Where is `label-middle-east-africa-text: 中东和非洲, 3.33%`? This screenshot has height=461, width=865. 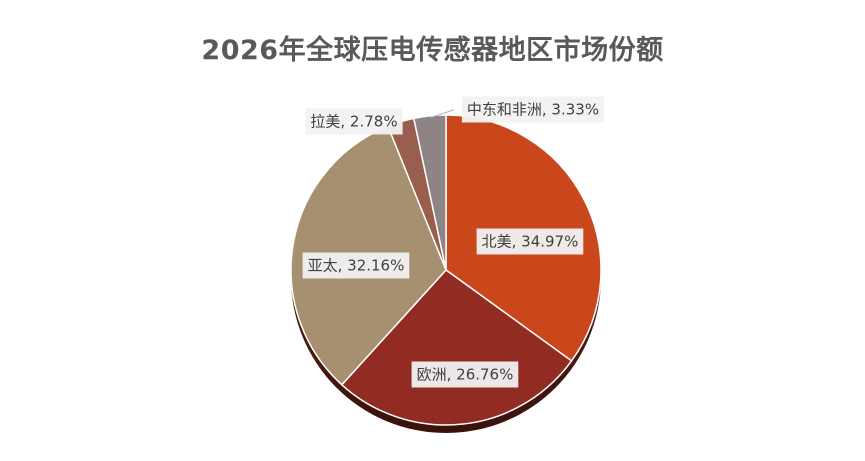 label-middle-east-africa-text: 中东和非洲, 3.33% is located at coordinates (533, 110).